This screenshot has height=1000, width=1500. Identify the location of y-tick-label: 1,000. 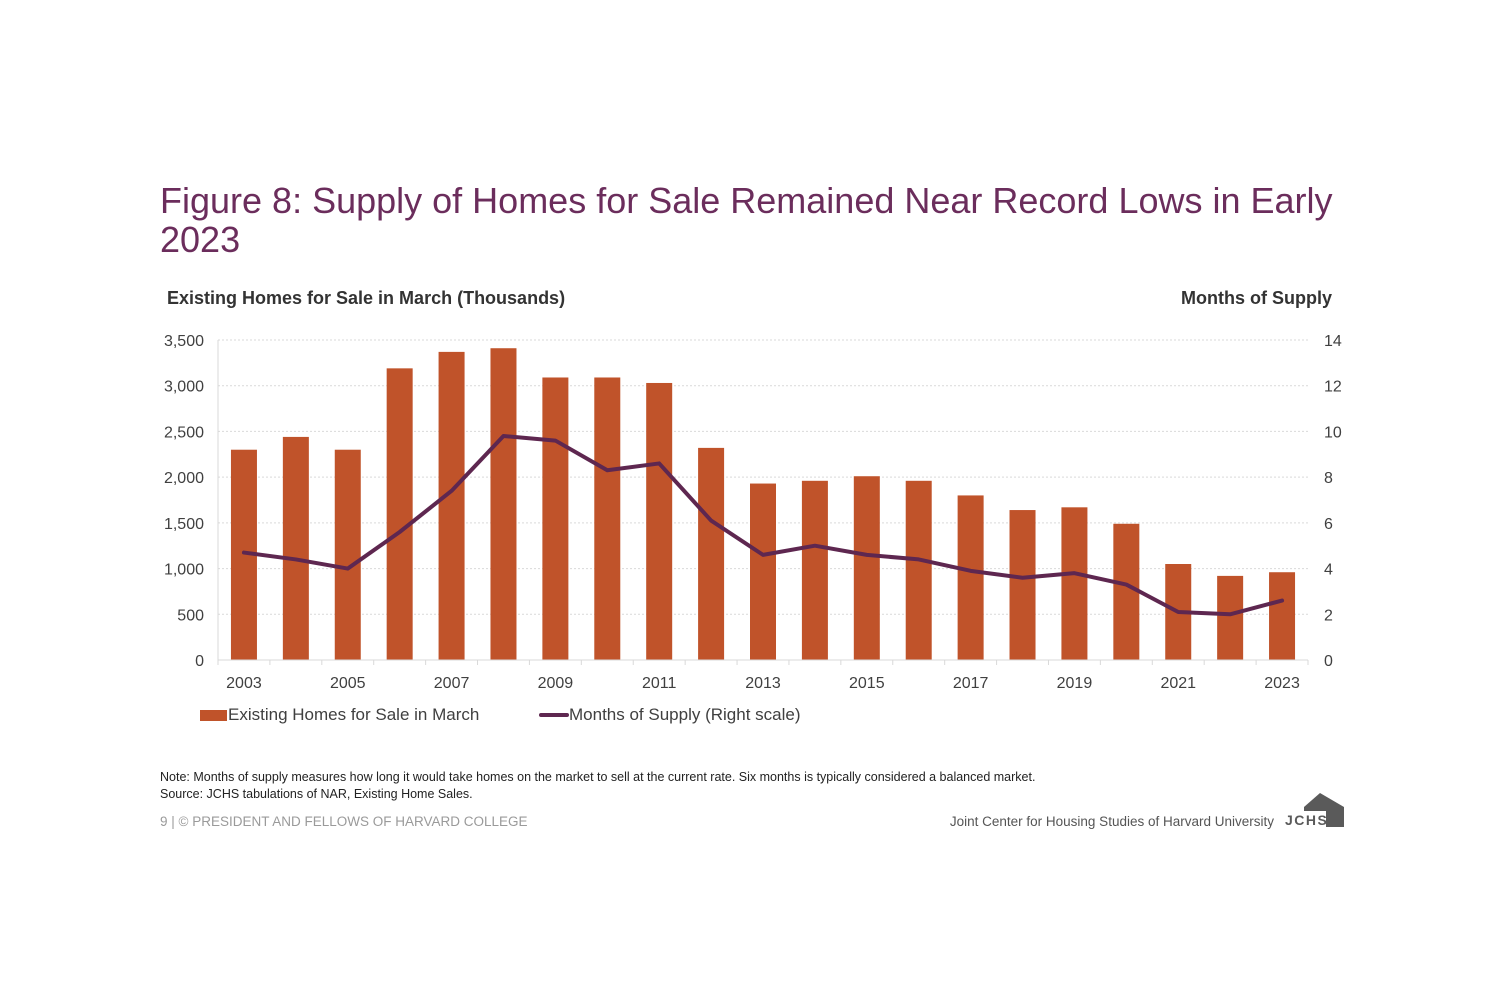
(184, 570).